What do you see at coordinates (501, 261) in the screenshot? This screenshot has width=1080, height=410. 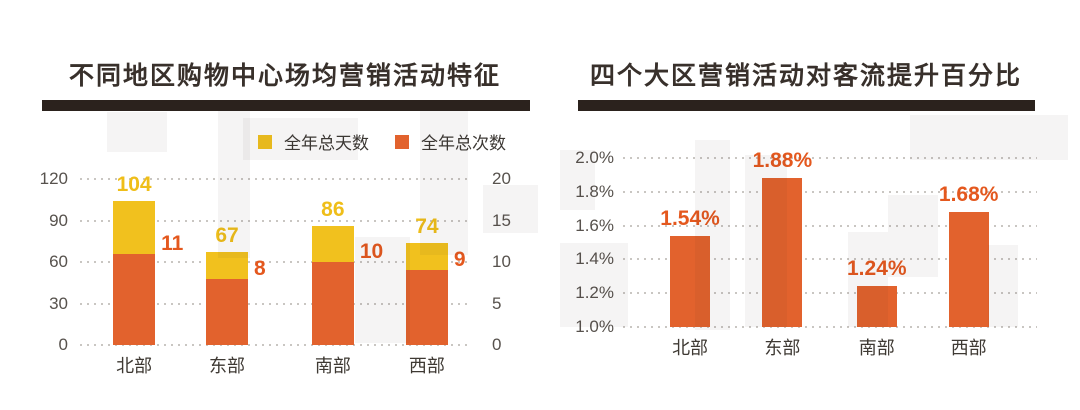 I see `secondary-axis-tick: 10` at bounding box center [501, 261].